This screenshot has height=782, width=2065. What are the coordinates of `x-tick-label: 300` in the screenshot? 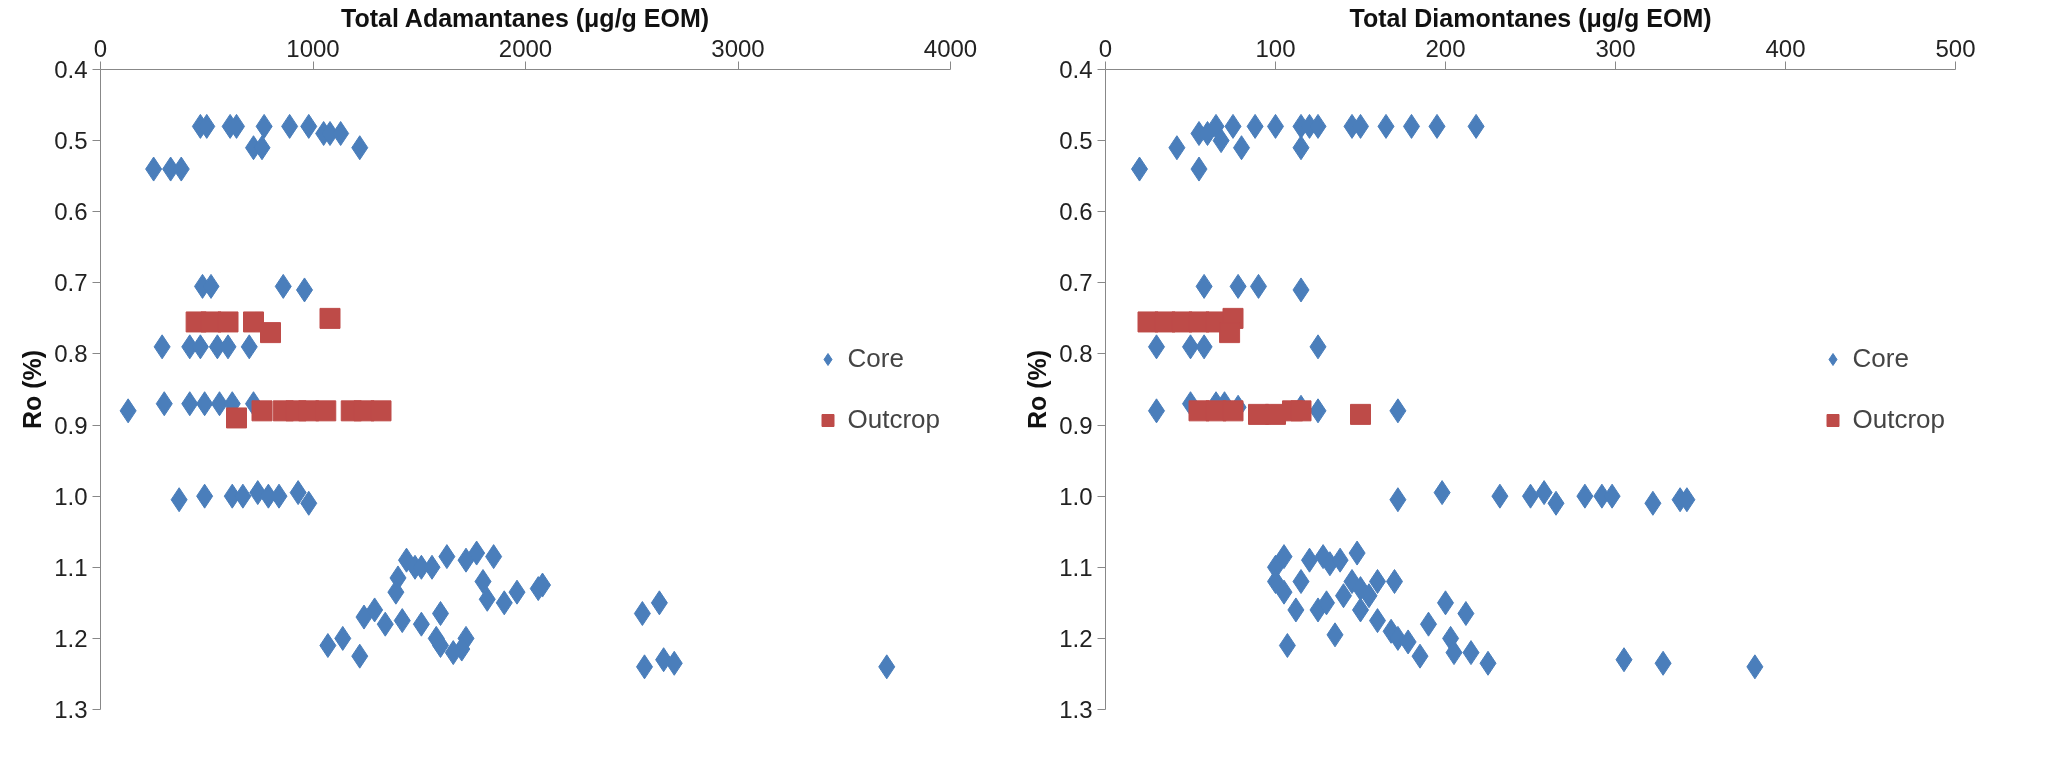 It's located at (1615, 48).